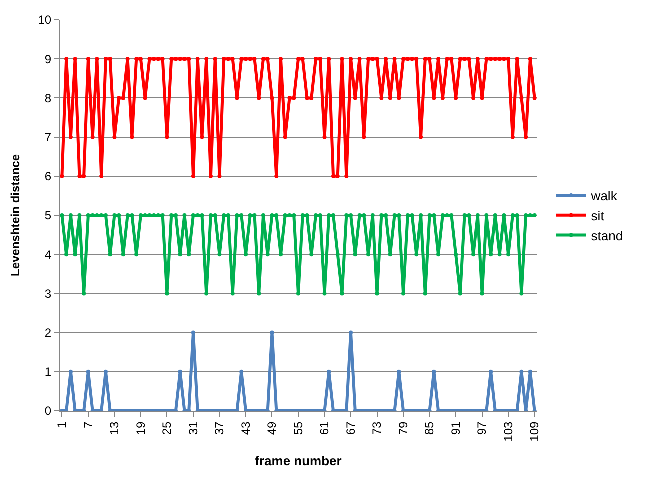 Image resolution: width=657 pixels, height=491 pixels. What do you see at coordinates (167, 428) in the screenshot?
I see `x-tick-label: 25` at bounding box center [167, 428].